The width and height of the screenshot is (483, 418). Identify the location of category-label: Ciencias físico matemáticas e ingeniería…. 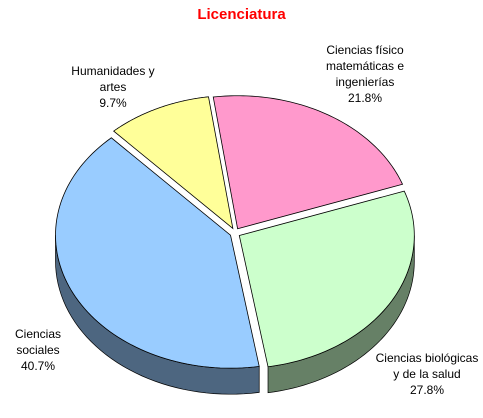
(365, 66).